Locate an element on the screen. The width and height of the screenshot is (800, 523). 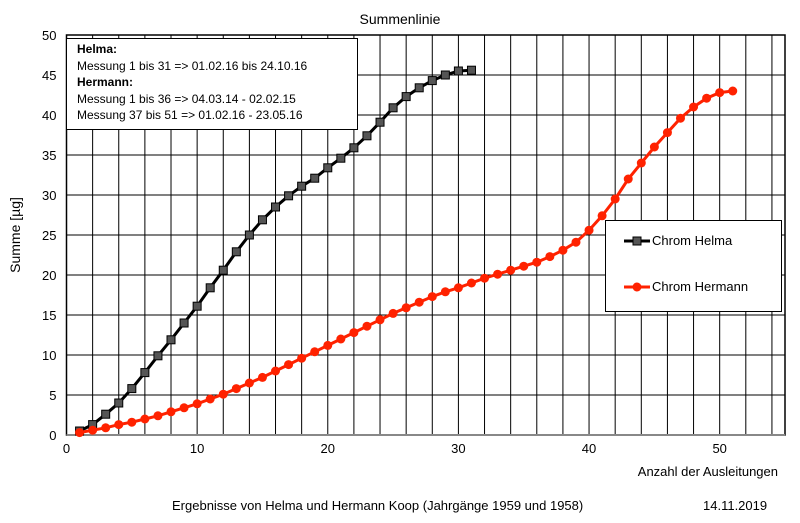
y-tick-label: 40 is located at coordinates (49, 115).